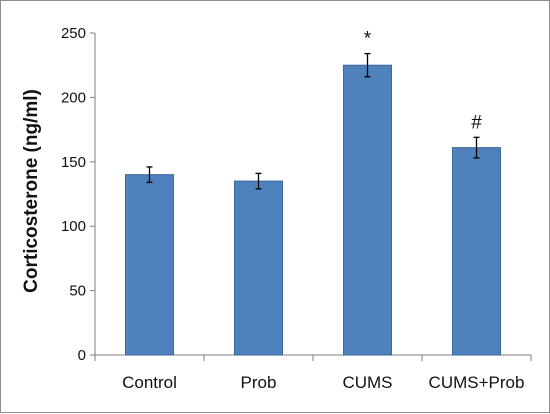 Image resolution: width=550 pixels, height=414 pixels. Describe the element at coordinates (258, 268) in the screenshot. I see `bar-prob` at that location.